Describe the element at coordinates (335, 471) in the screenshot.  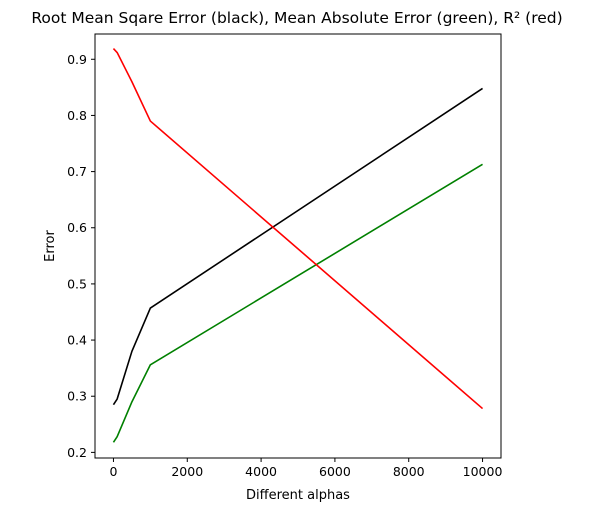
I see `x-tick-label: 6000` at that location.